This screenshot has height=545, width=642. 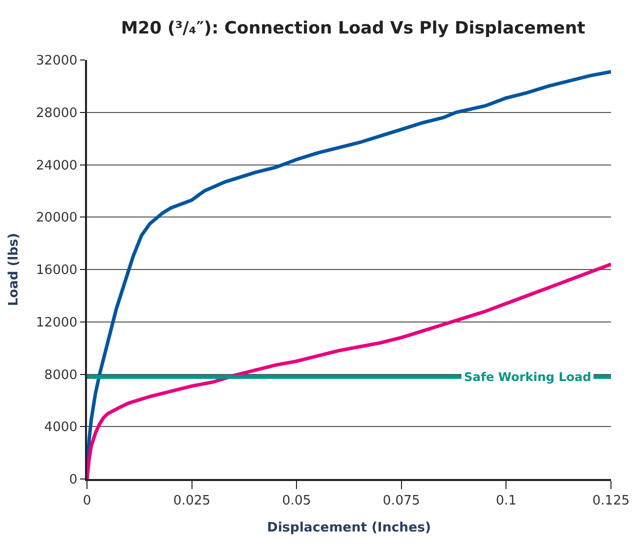 I want to click on y-tick-label: 16000, so click(x=57, y=270).